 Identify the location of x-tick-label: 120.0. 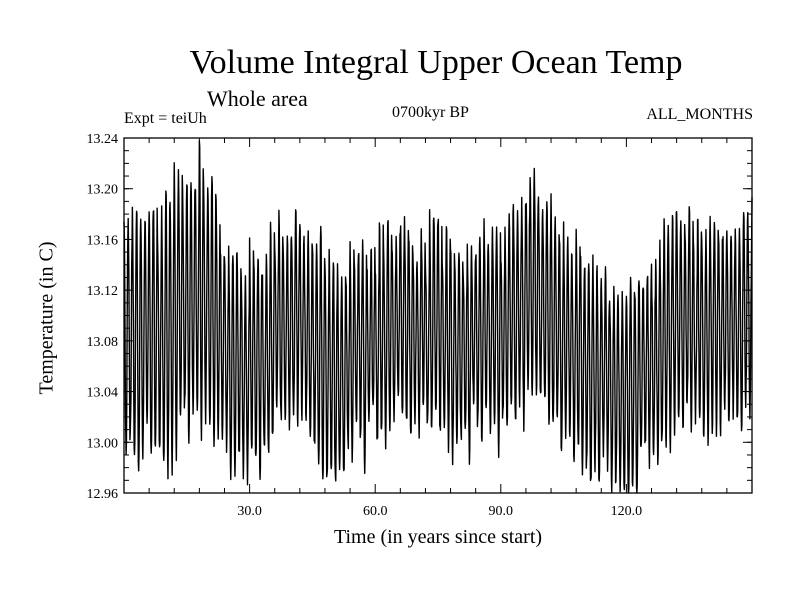
(627, 511).